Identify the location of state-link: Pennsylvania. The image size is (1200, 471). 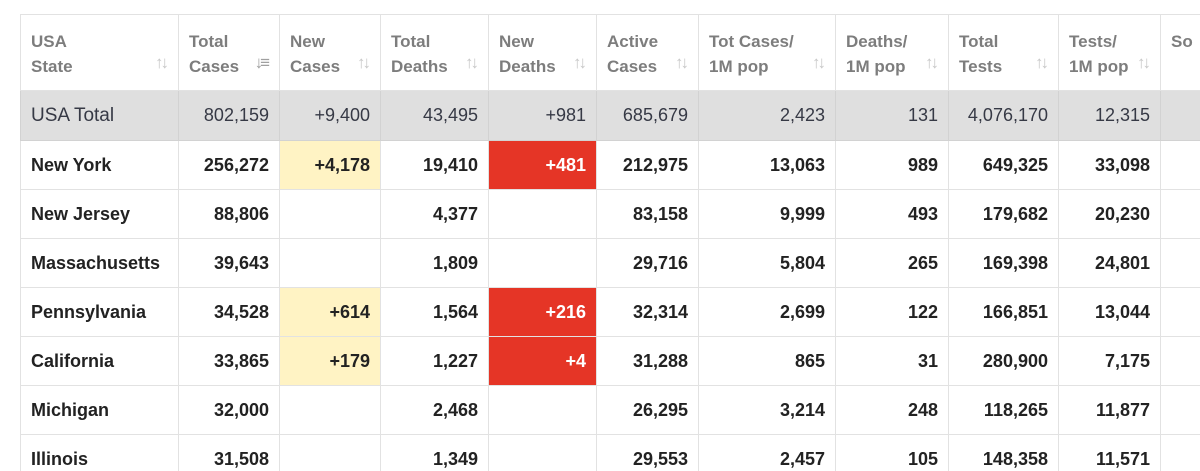
(99, 312).